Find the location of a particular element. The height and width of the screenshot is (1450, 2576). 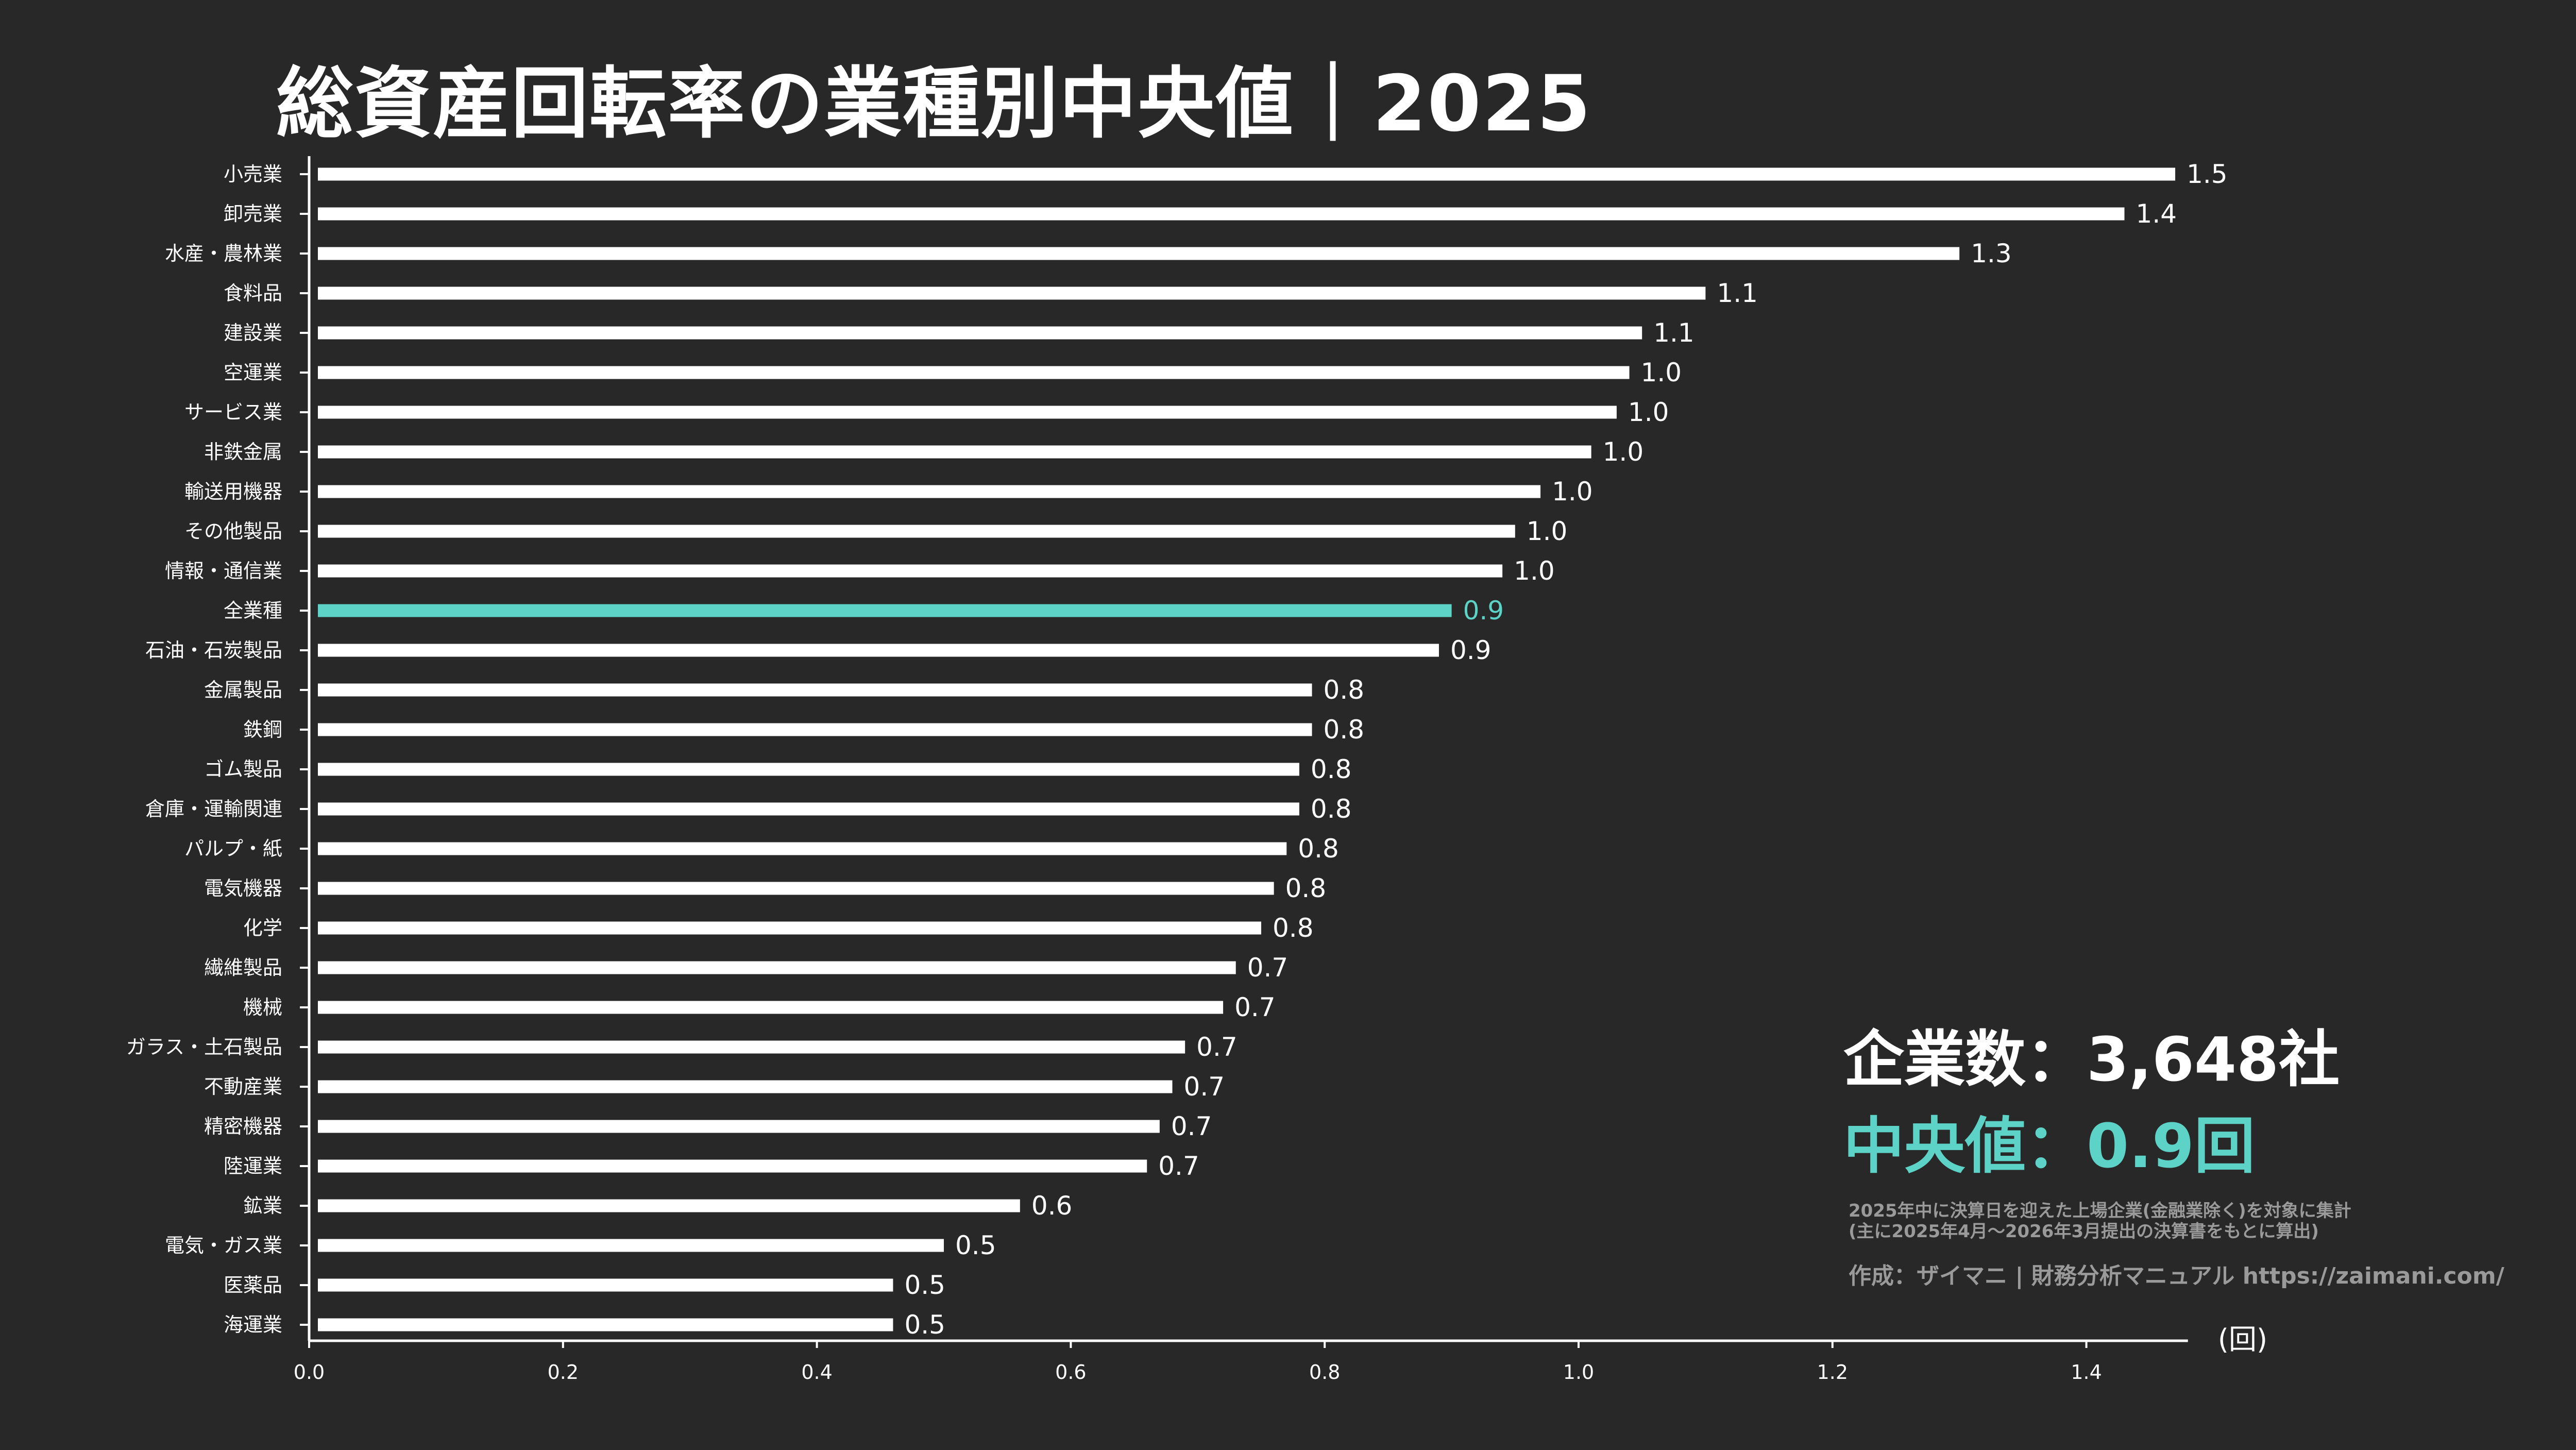

chart-title: 総資産回転率の業種別中央値｜2025 is located at coordinates (934, 104).